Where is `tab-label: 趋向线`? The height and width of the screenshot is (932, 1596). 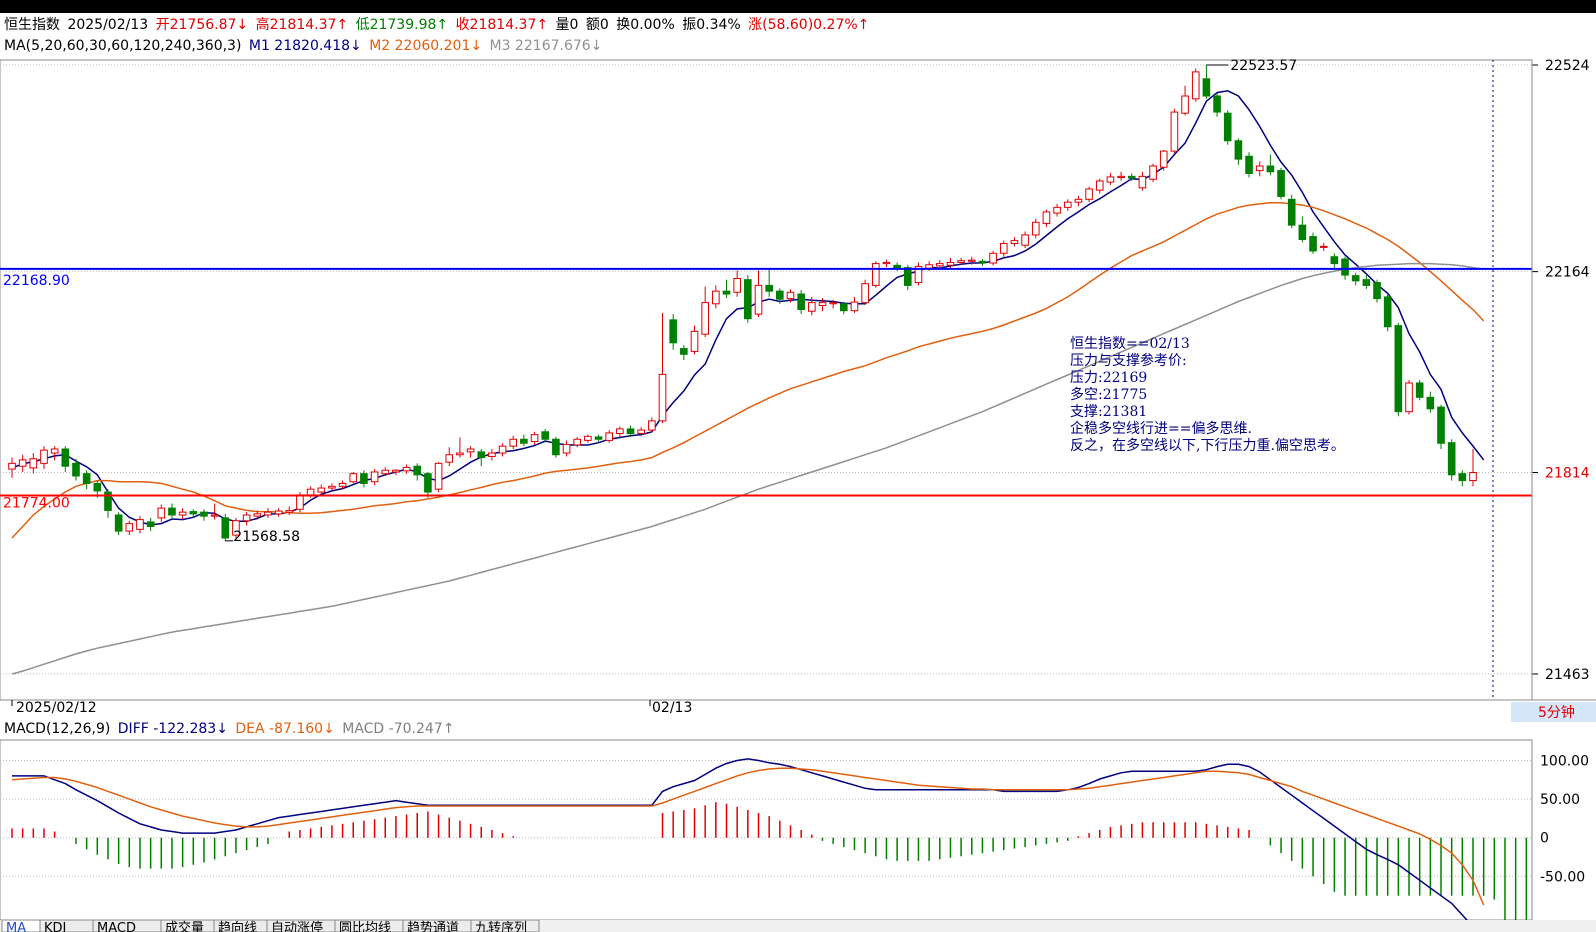 tab-label: 趋向线 is located at coordinates (237, 926).